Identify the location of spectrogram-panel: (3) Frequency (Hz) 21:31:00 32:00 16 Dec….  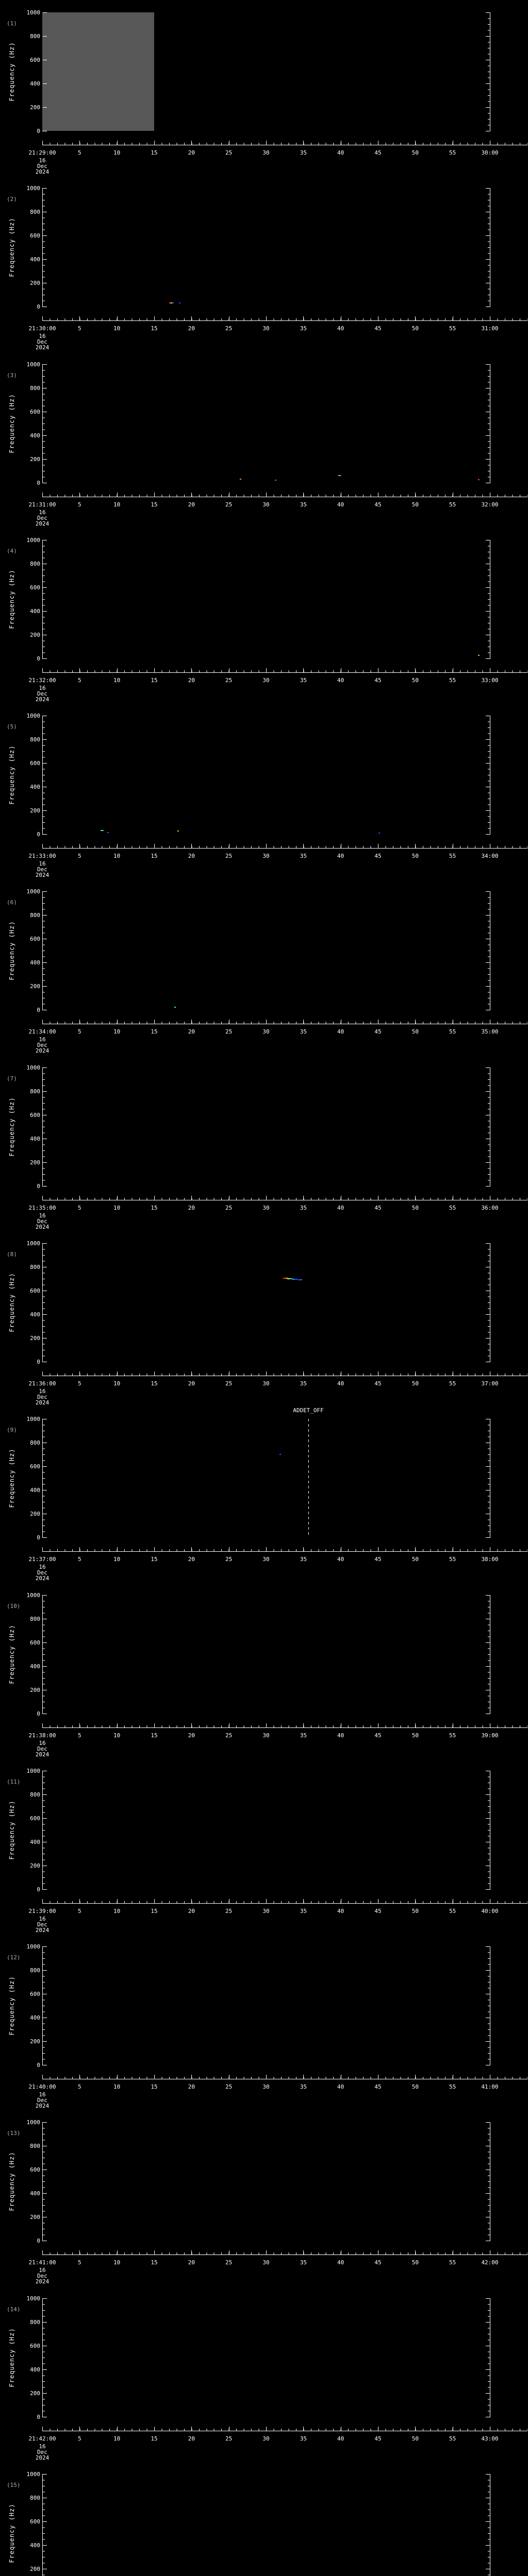
(264, 440).